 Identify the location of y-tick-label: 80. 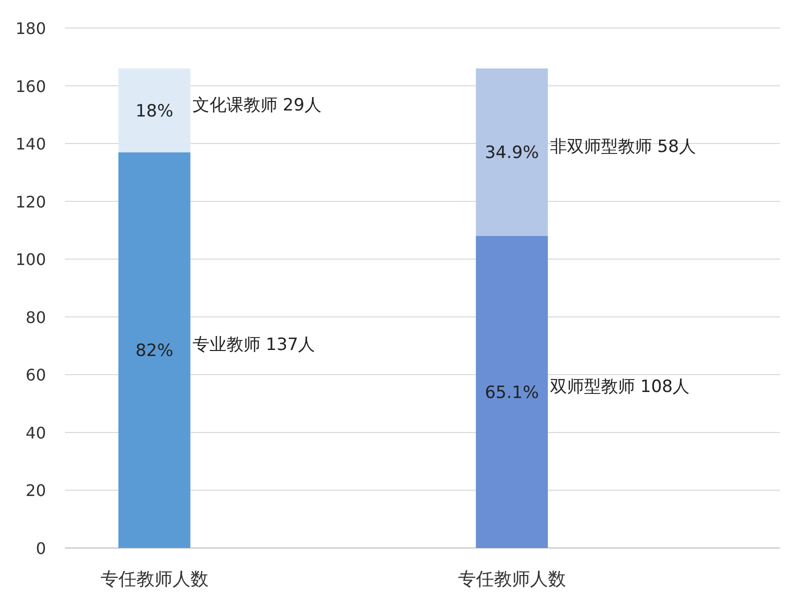
(36, 317).